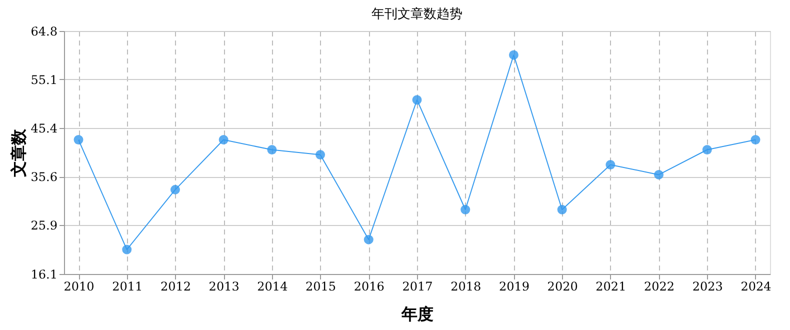  What do you see at coordinates (466, 287) in the screenshot?
I see `x-tick-label: 2018` at bounding box center [466, 287].